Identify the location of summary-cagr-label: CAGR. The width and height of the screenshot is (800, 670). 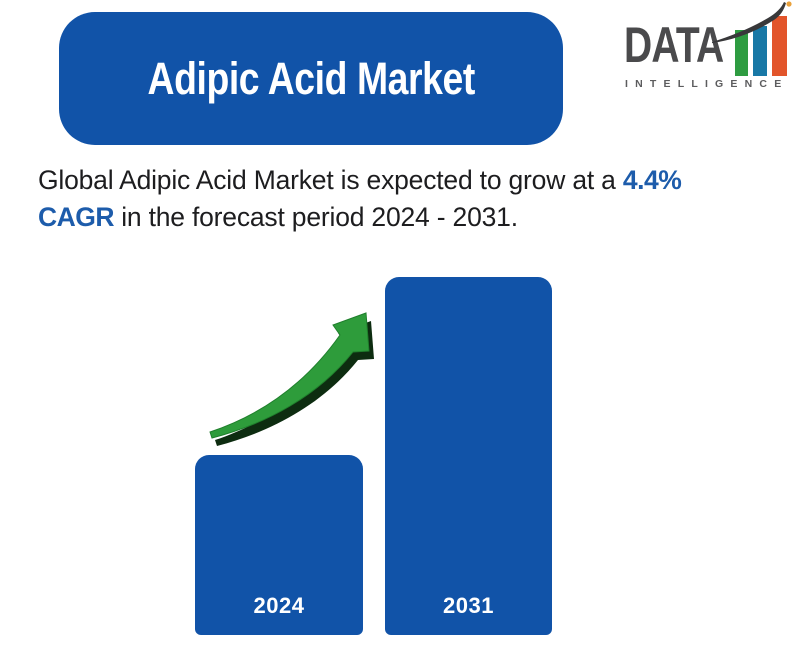
(76, 217).